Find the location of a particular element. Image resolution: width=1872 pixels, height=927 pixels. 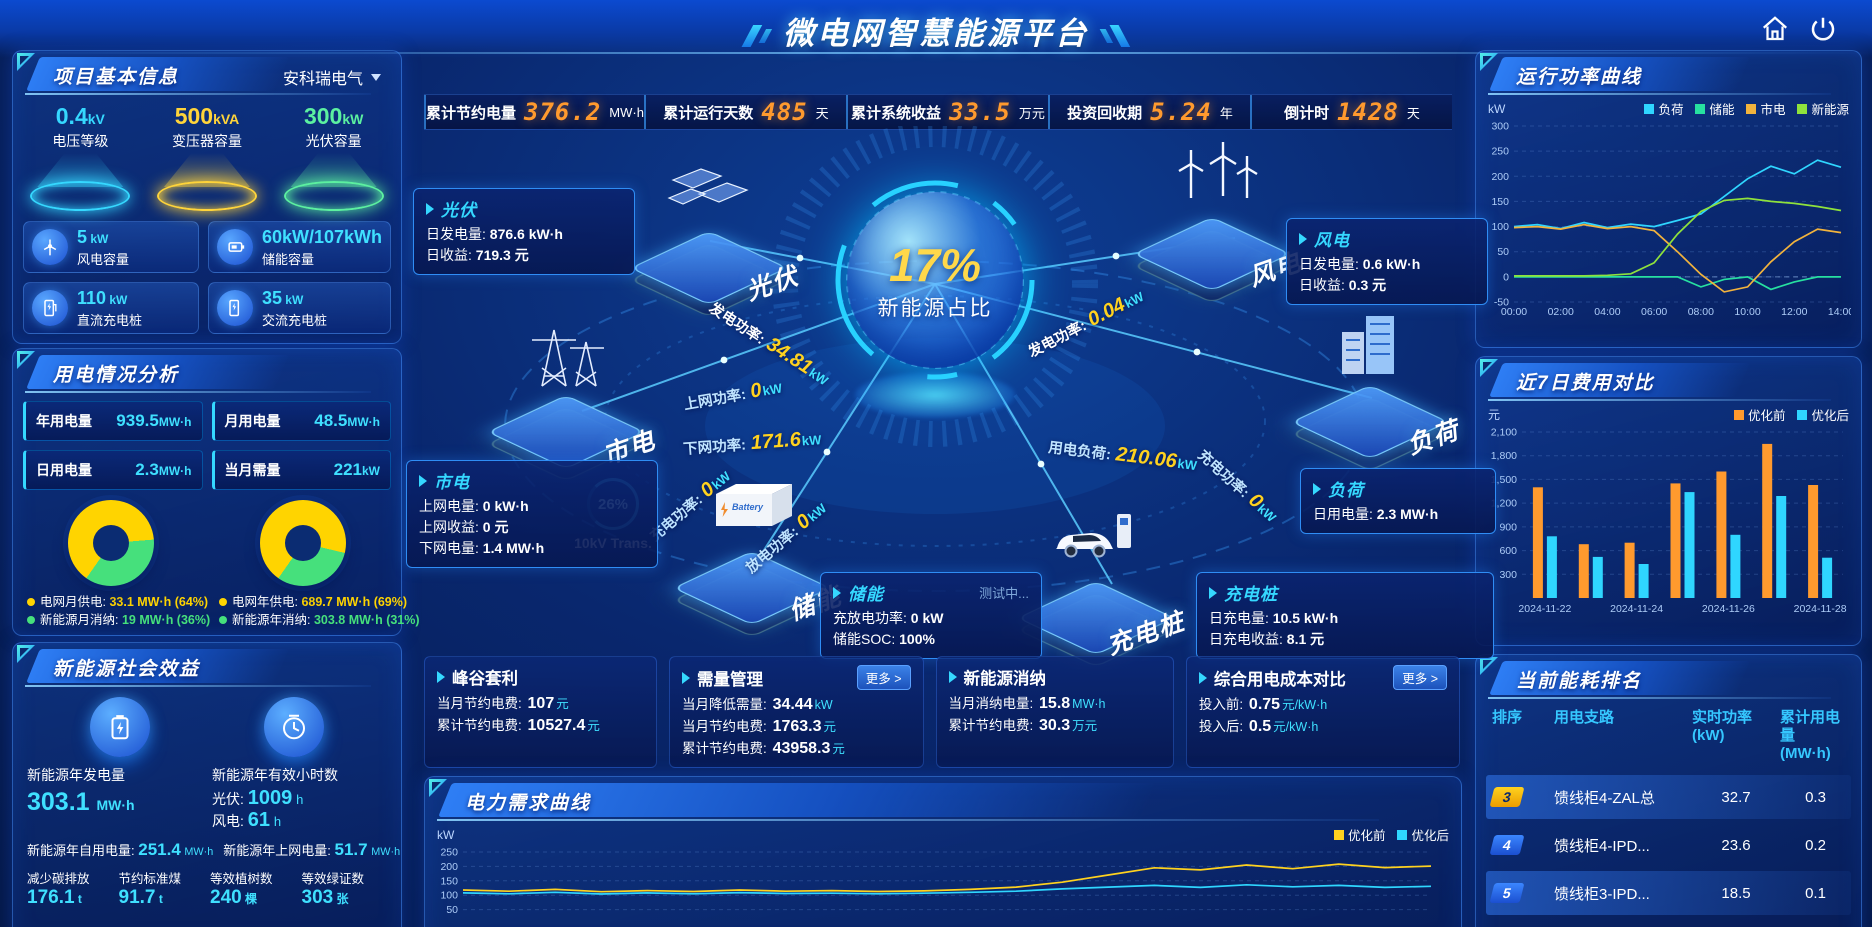

info-box-title: 风电 is located at coordinates (1332, 240).